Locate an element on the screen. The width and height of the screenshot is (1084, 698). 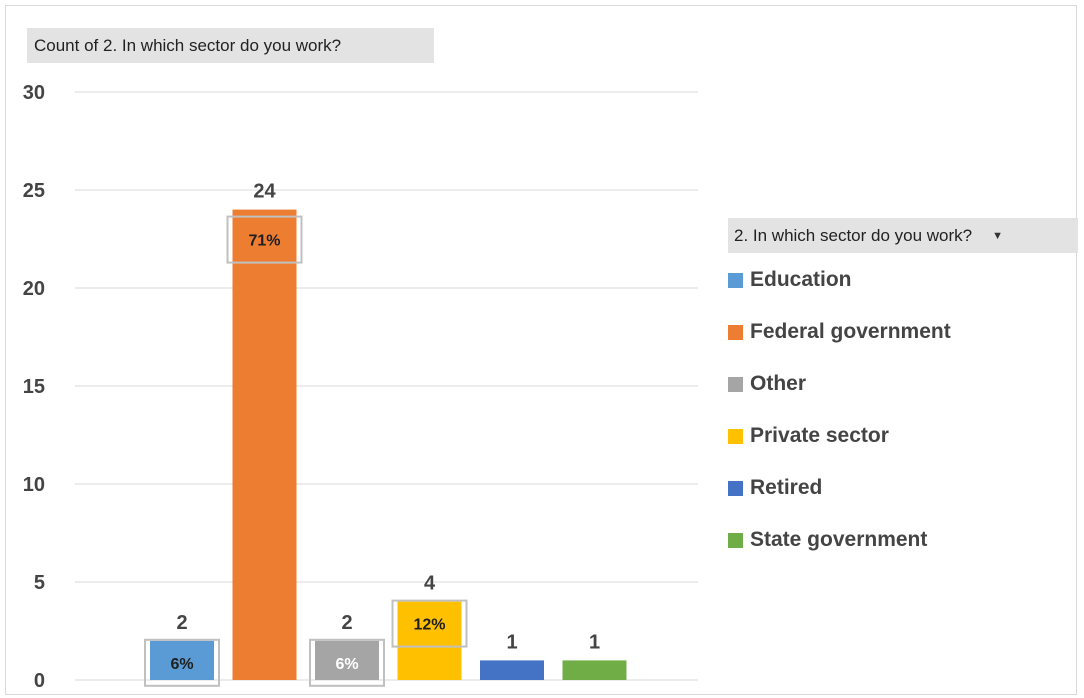
y-tick-label: 20 is located at coordinates (34, 289).